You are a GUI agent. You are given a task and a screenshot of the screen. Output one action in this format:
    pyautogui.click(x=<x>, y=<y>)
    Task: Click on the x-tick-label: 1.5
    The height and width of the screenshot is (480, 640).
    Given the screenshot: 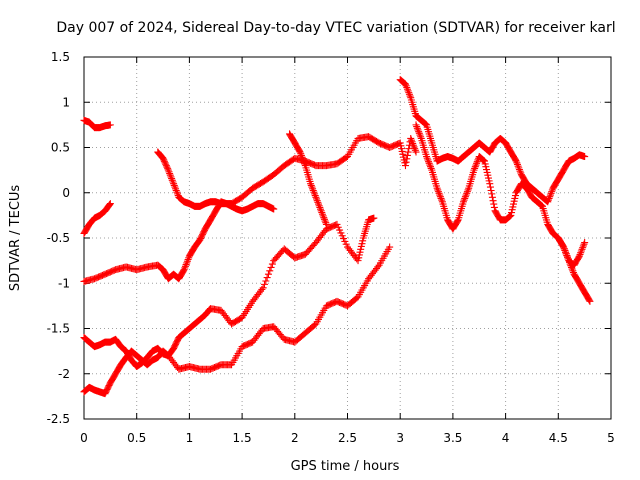 What is the action you would take?
    pyautogui.click(x=242, y=438)
    